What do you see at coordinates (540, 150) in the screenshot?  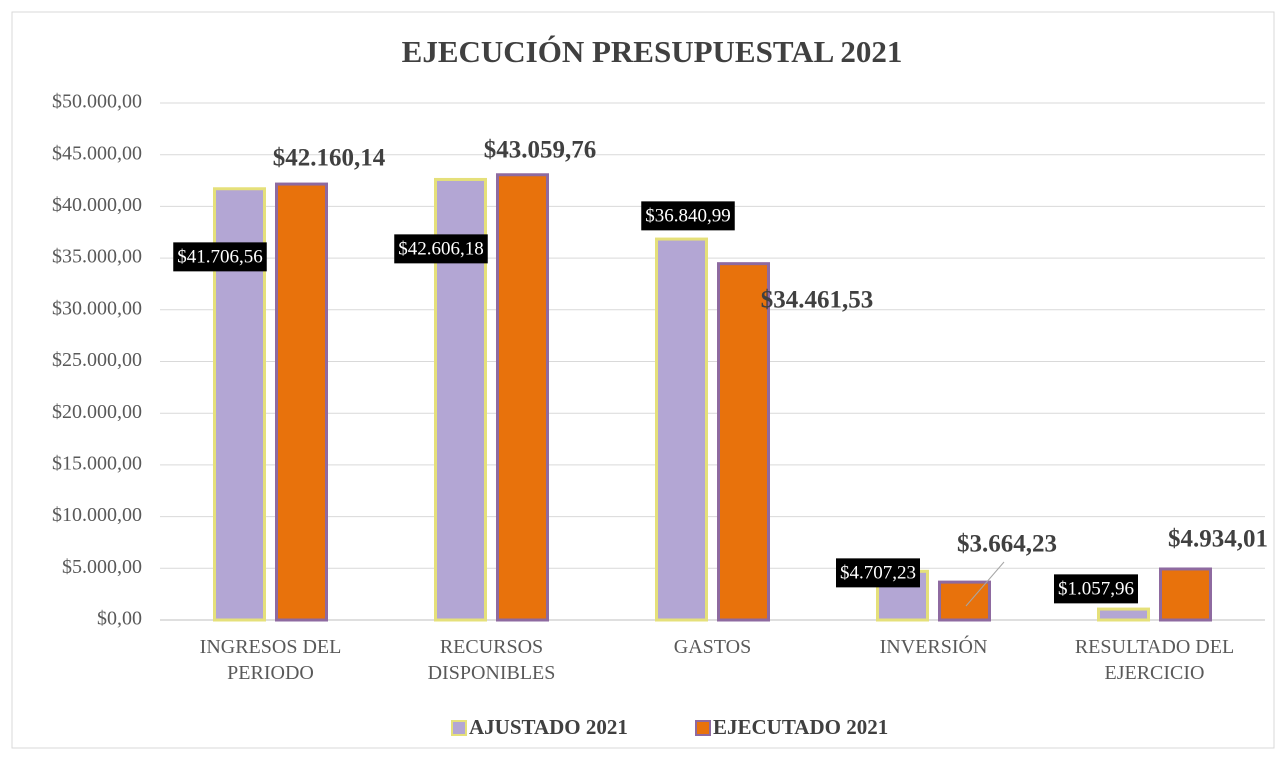 I see `data-label: $43.059,76` at bounding box center [540, 150].